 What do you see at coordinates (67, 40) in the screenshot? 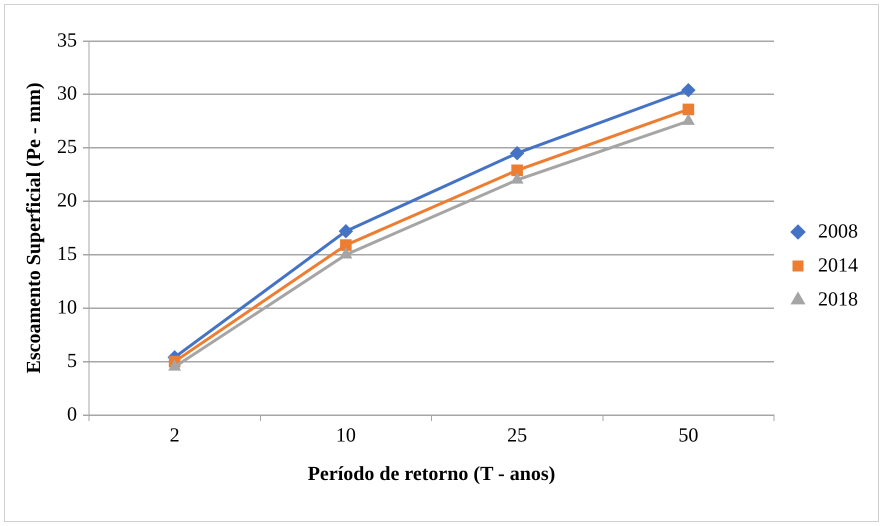
I see `y-tick-label: 35` at bounding box center [67, 40].